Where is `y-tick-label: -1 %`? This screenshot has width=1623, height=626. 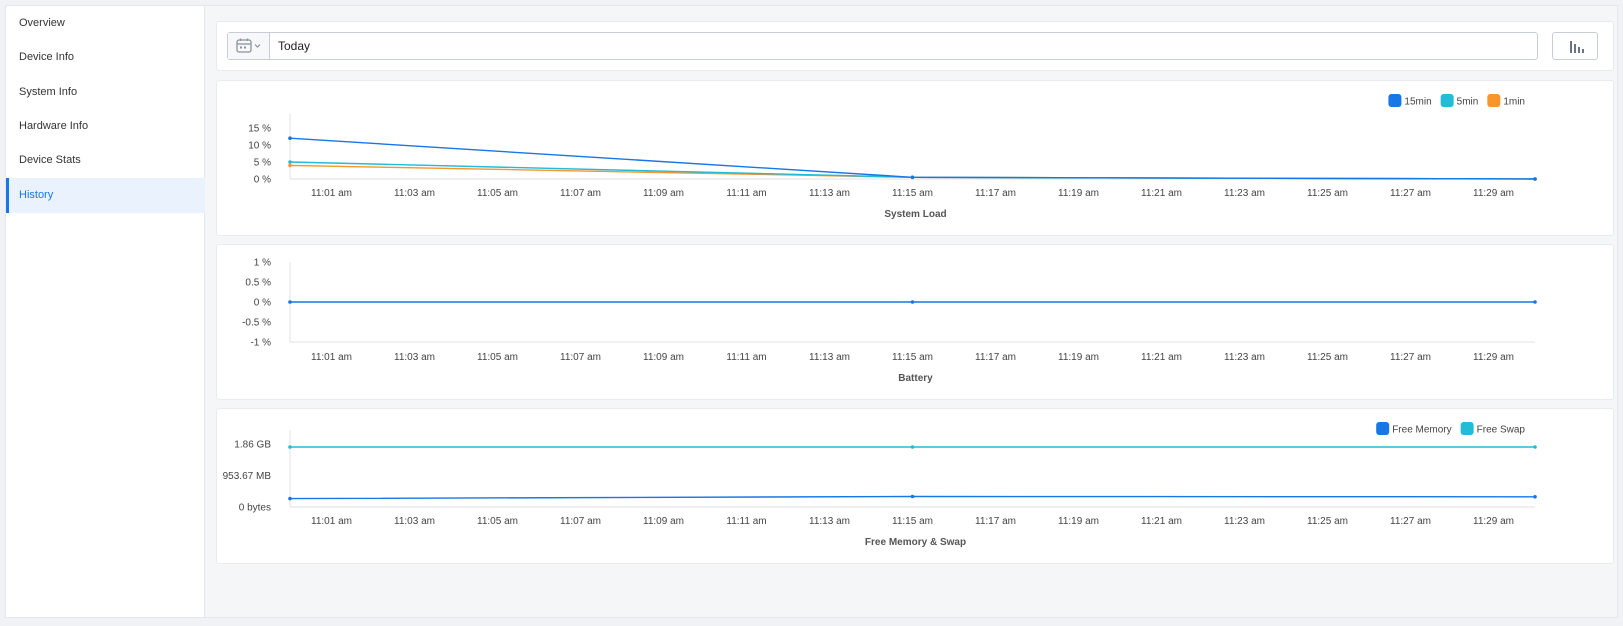
y-tick-label: -1 % is located at coordinates (260, 343).